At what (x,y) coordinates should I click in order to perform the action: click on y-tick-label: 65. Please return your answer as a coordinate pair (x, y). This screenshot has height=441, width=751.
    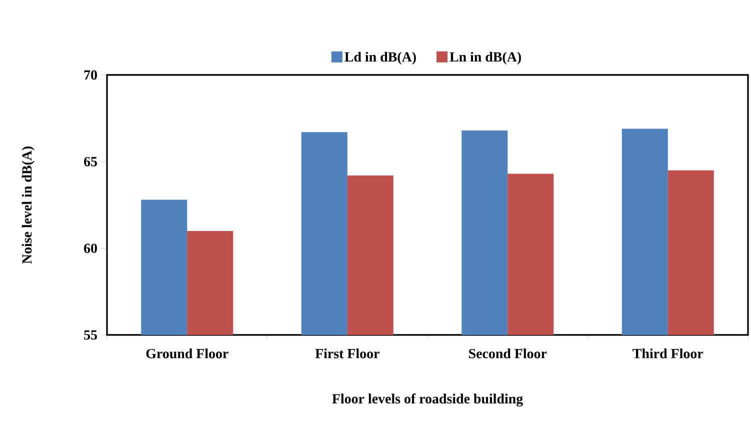
    Looking at the image, I should click on (90, 161).